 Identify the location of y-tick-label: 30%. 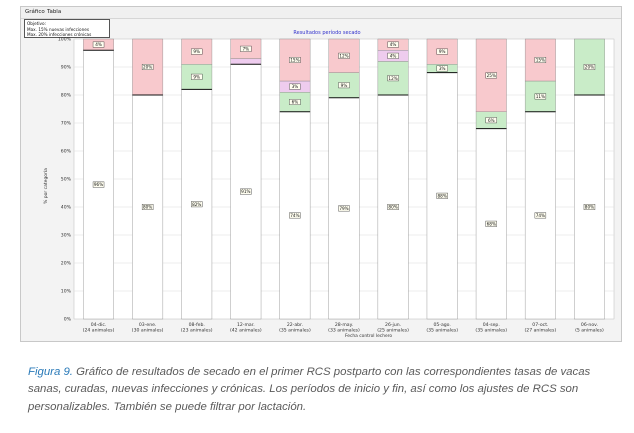
(66, 236).